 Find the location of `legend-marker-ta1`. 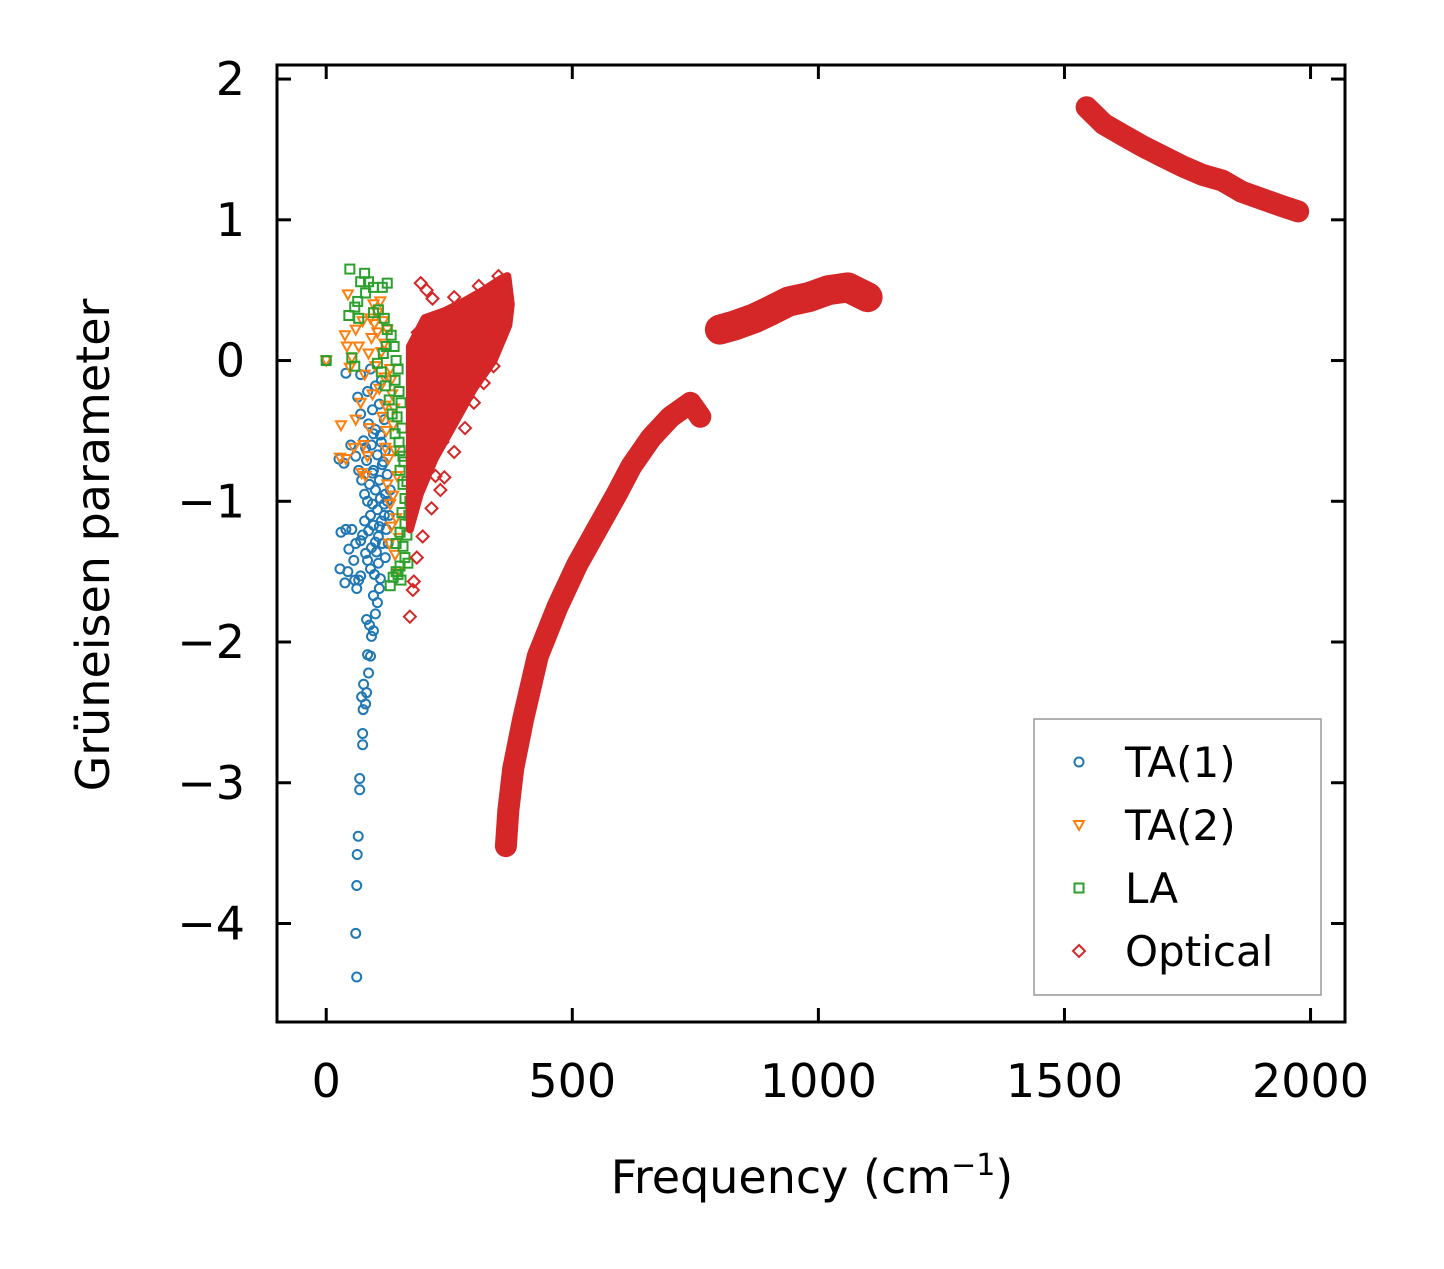

legend-marker-ta1 is located at coordinates (1079, 762).